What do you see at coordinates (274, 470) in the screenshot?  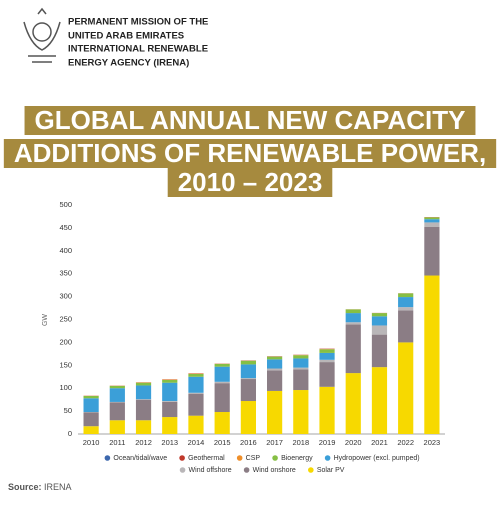 I see `legend-label: Wind onshore` at bounding box center [274, 470].